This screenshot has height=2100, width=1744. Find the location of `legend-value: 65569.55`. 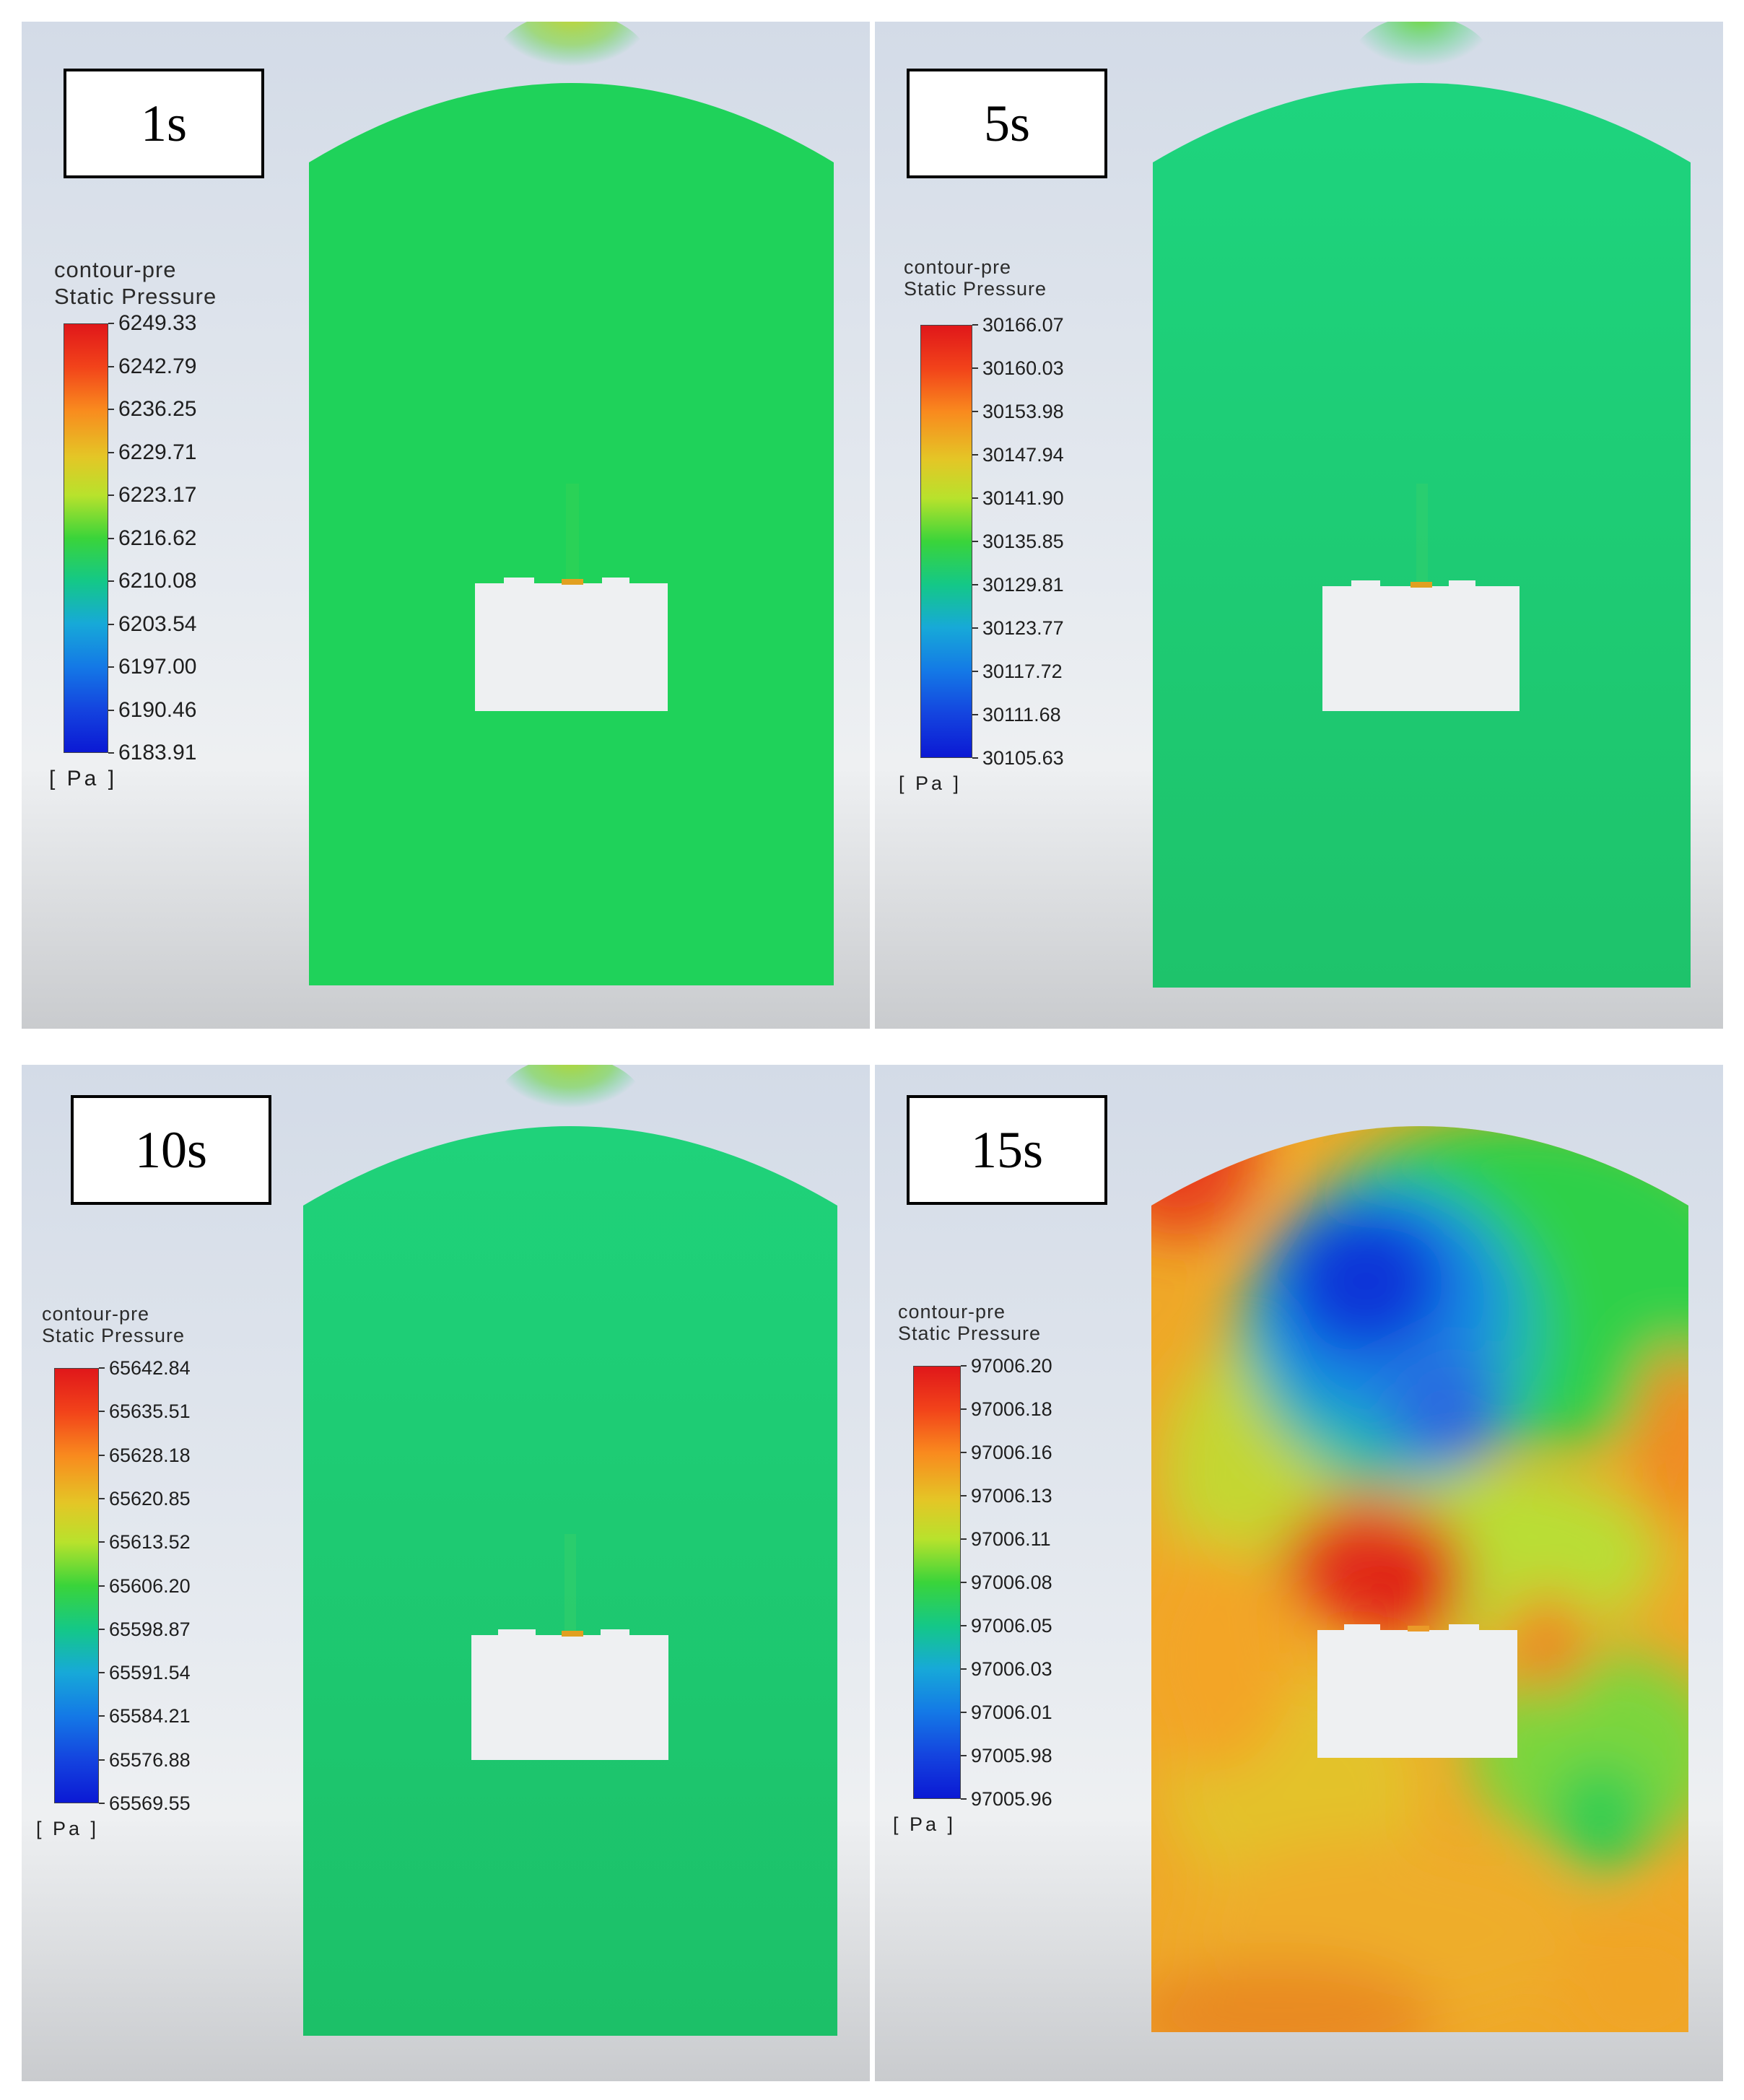

legend-value: 65569.55 is located at coordinates (150, 1803).